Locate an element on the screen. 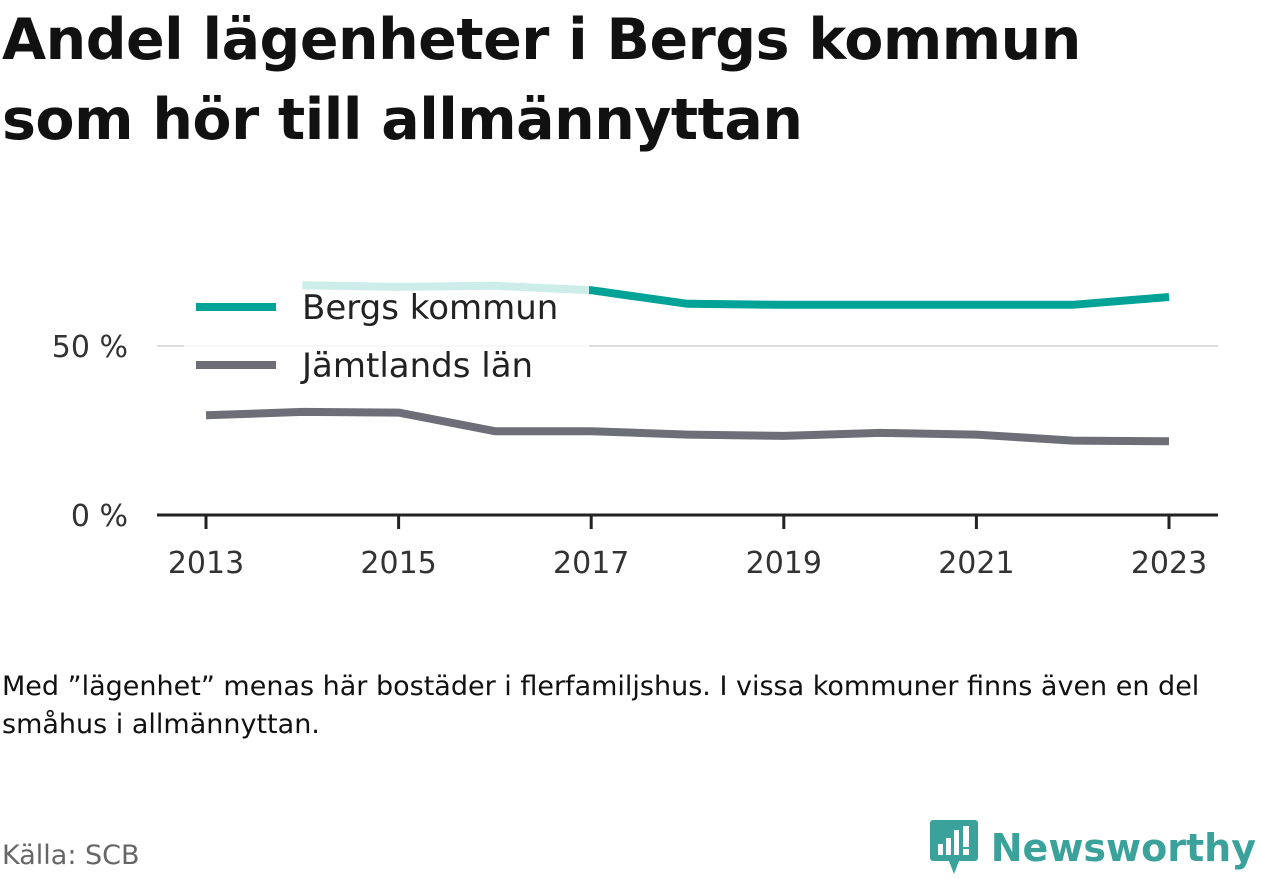 This screenshot has height=879, width=1262. x-tick-label: 2015 is located at coordinates (398, 563).